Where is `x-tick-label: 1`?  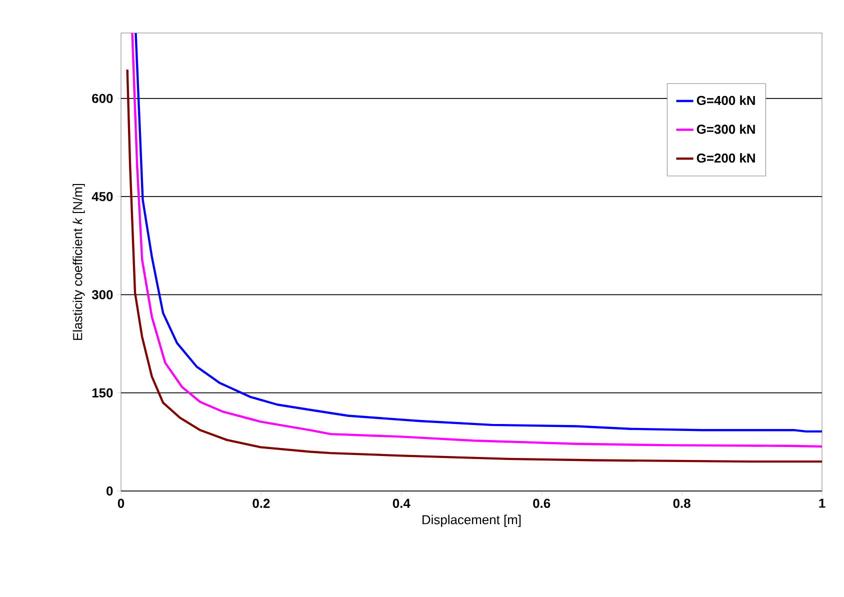 x-tick-label: 1 is located at coordinates (822, 503).